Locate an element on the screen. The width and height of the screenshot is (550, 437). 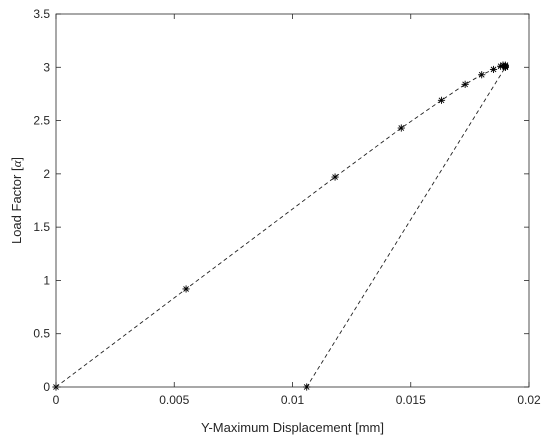
y-tick-label: 2 is located at coordinates (46, 174).